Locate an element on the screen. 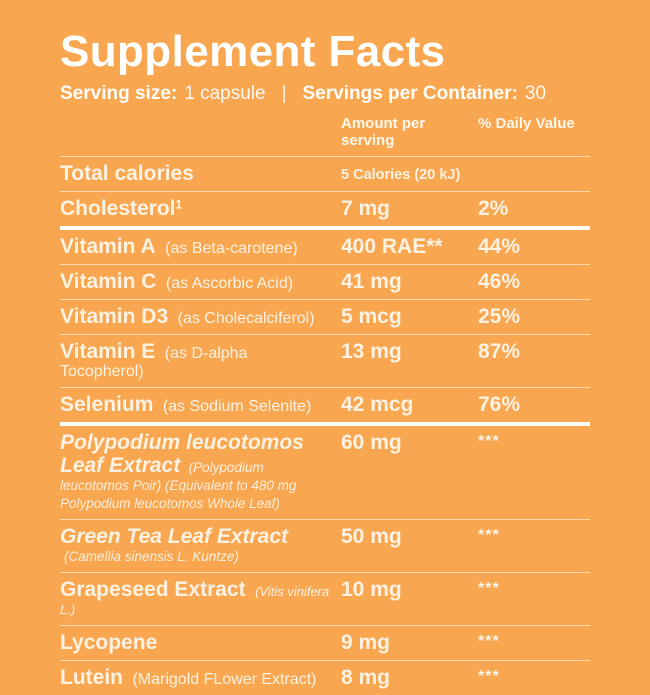 This screenshot has height=695, width=650. nutrient-source: (Vitis vinifera L.) is located at coordinates (195, 600).